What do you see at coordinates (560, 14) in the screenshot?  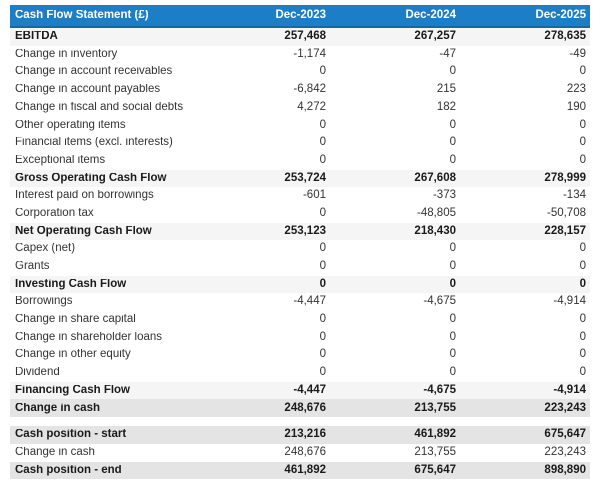 I see `column-header-dec-2025: Dec-2025` at bounding box center [560, 14].